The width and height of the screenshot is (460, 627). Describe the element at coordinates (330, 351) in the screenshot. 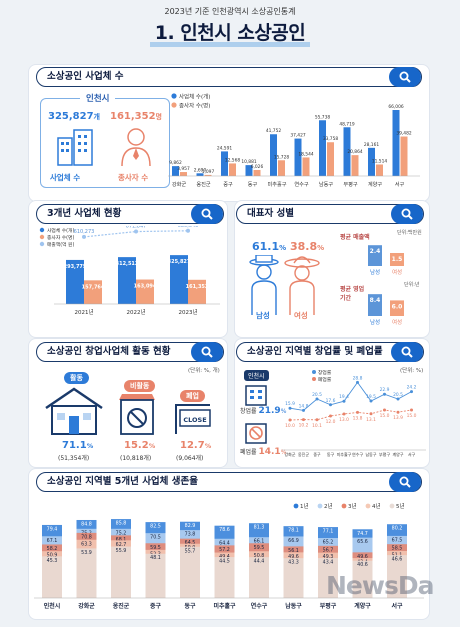

I see `section-title-open-close: 소상공인 지역별 창업률 및 폐업률` at that location.